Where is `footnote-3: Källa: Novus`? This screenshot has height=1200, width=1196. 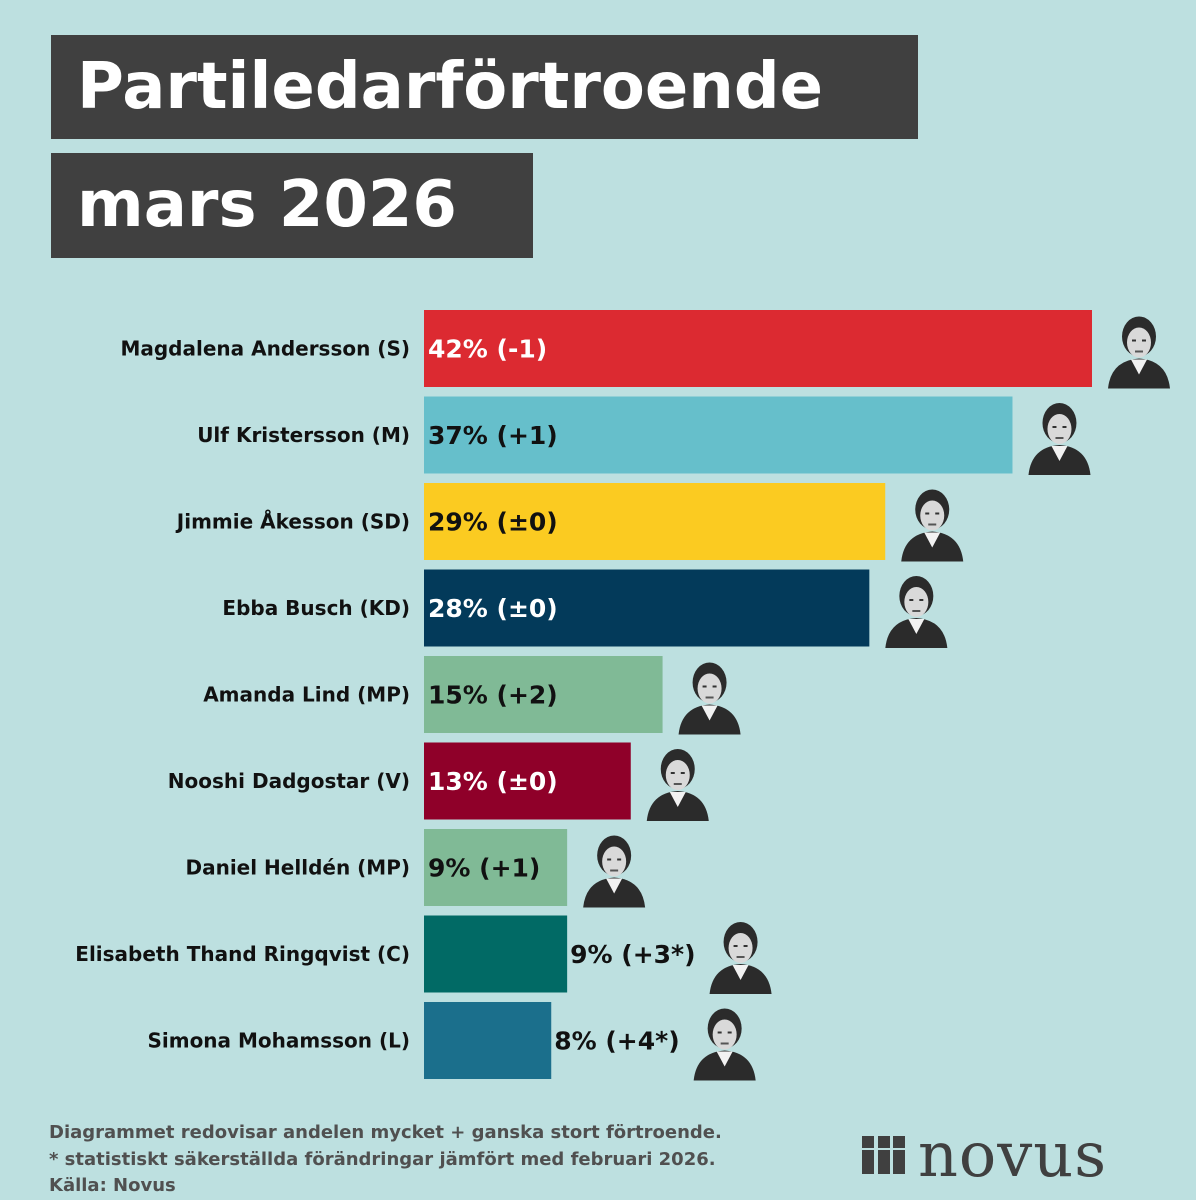
footnote-3: Källa: Novus is located at coordinates (112, 1185).